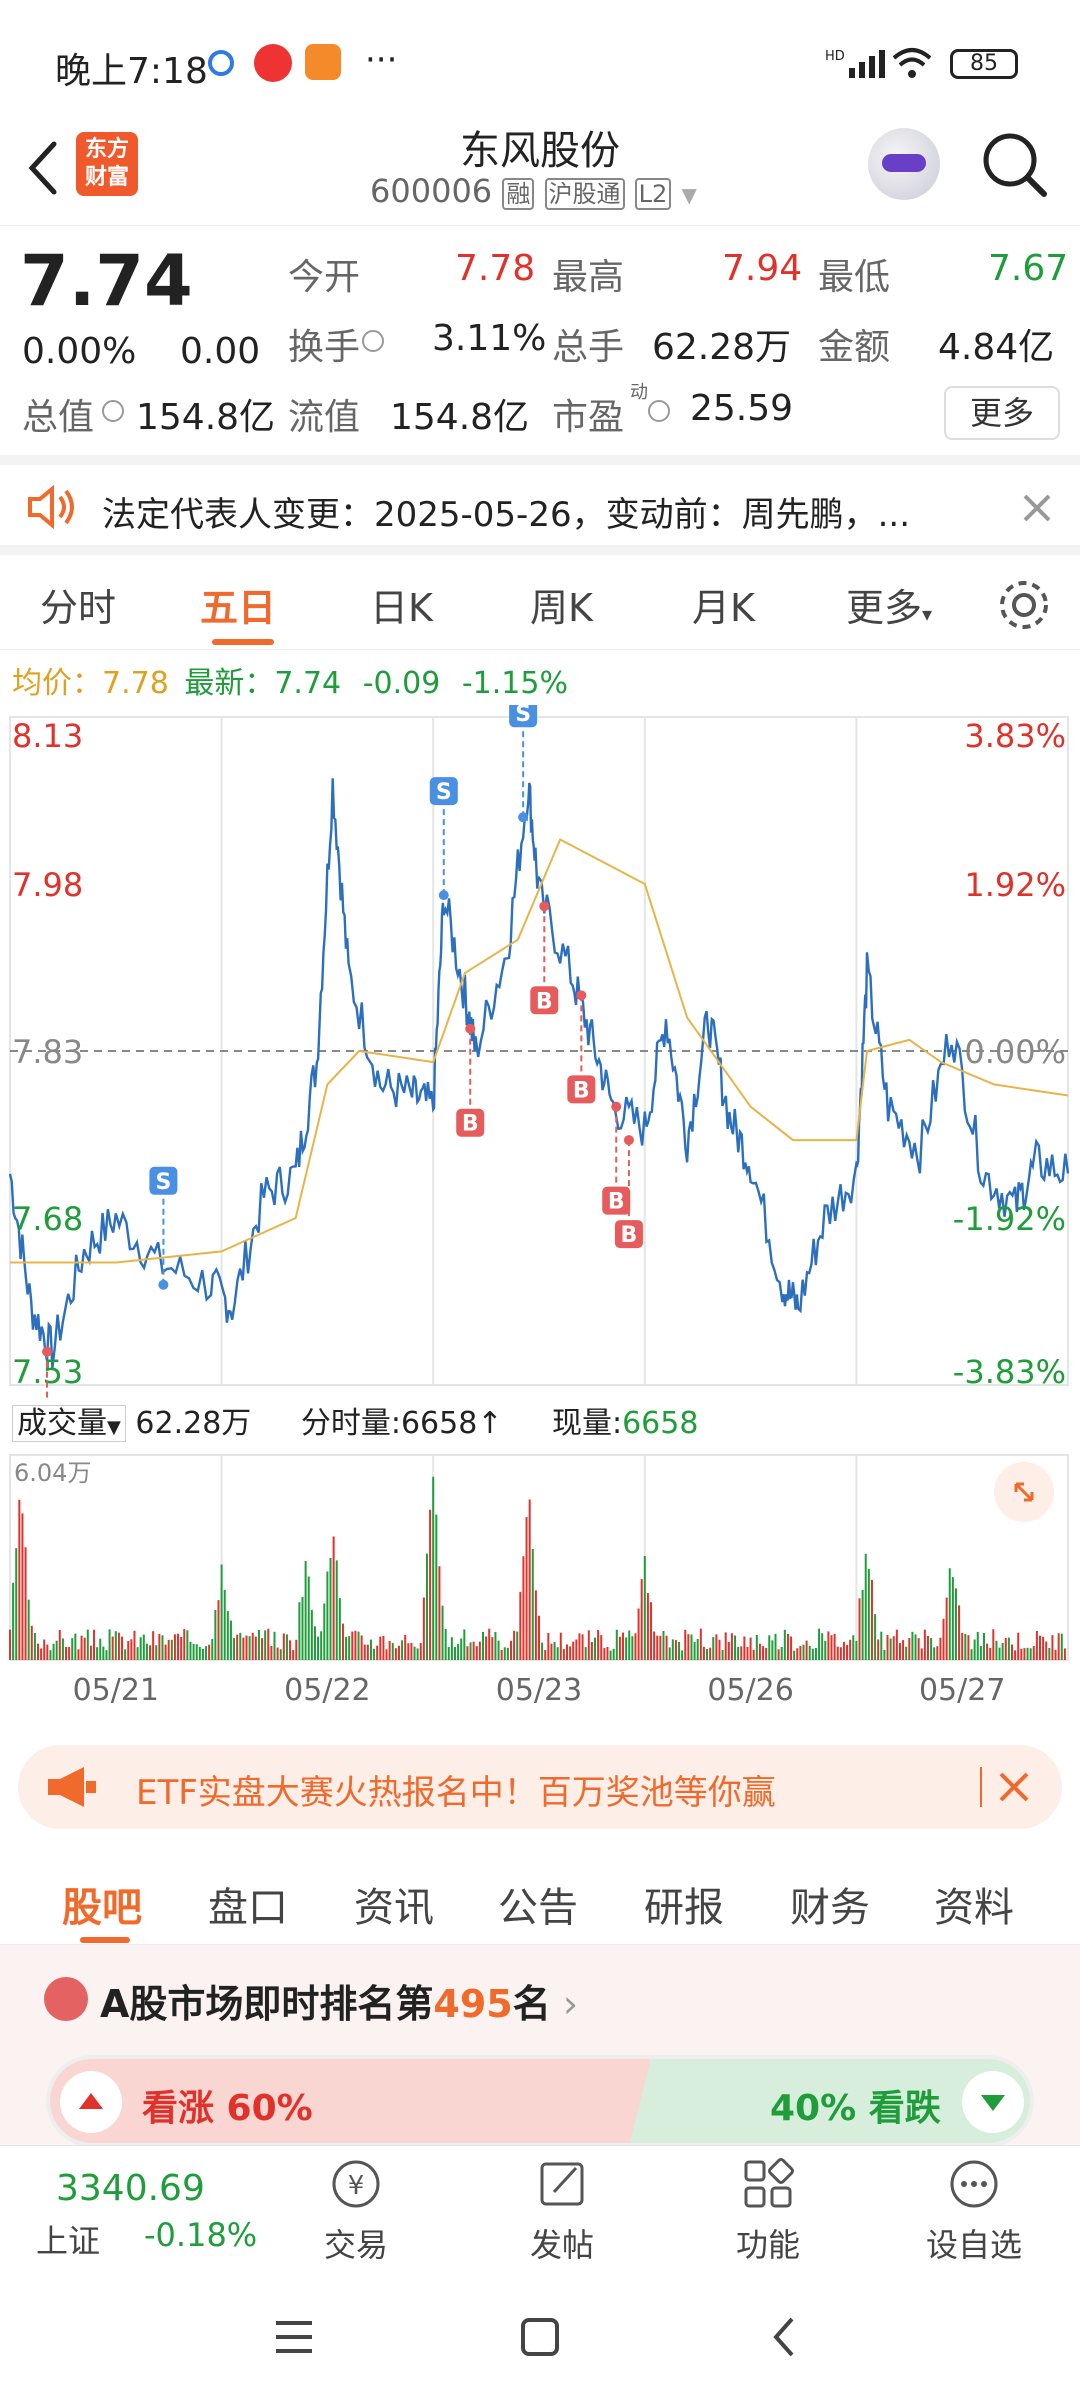 The height and width of the screenshot is (2400, 1080). I want to click on subtab-guba: 股吧, so click(102, 1908).